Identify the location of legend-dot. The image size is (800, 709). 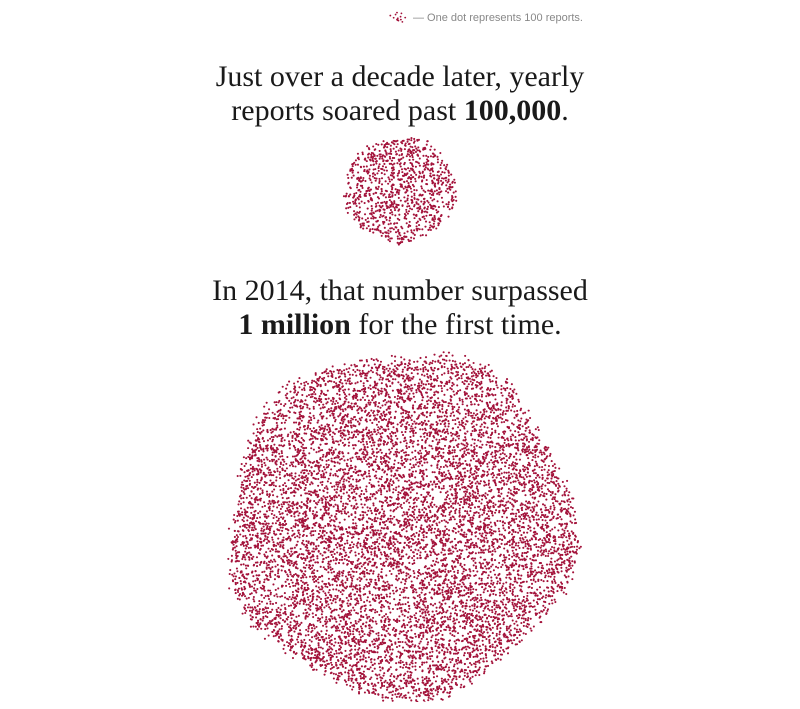
(395, 14).